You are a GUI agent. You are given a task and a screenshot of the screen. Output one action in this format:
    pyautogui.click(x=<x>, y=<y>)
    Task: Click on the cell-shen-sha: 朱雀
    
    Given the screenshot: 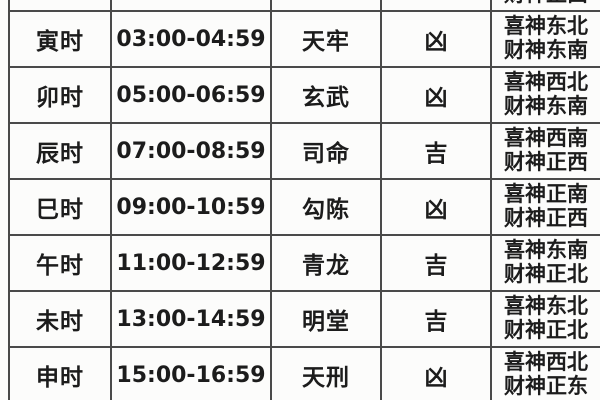 What is the action you would take?
    pyautogui.click(x=326, y=6)
    